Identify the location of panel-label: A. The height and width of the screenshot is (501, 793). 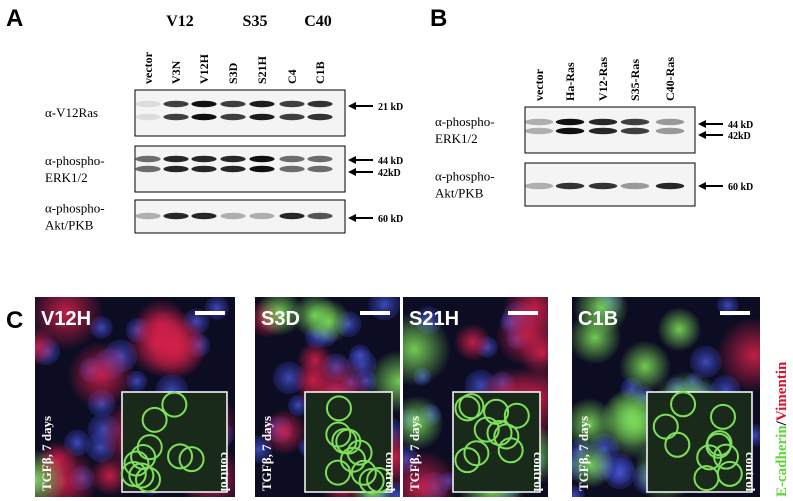
(14, 18).